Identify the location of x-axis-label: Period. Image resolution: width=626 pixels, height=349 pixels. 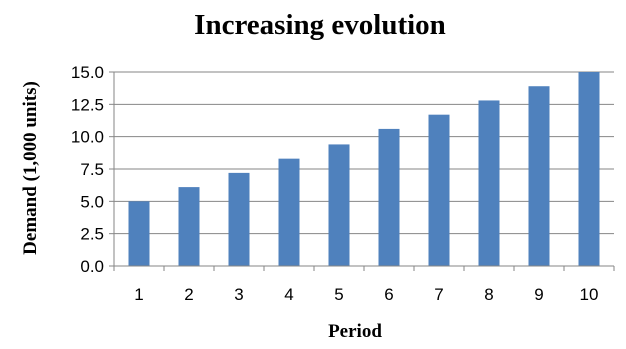
(355, 331).